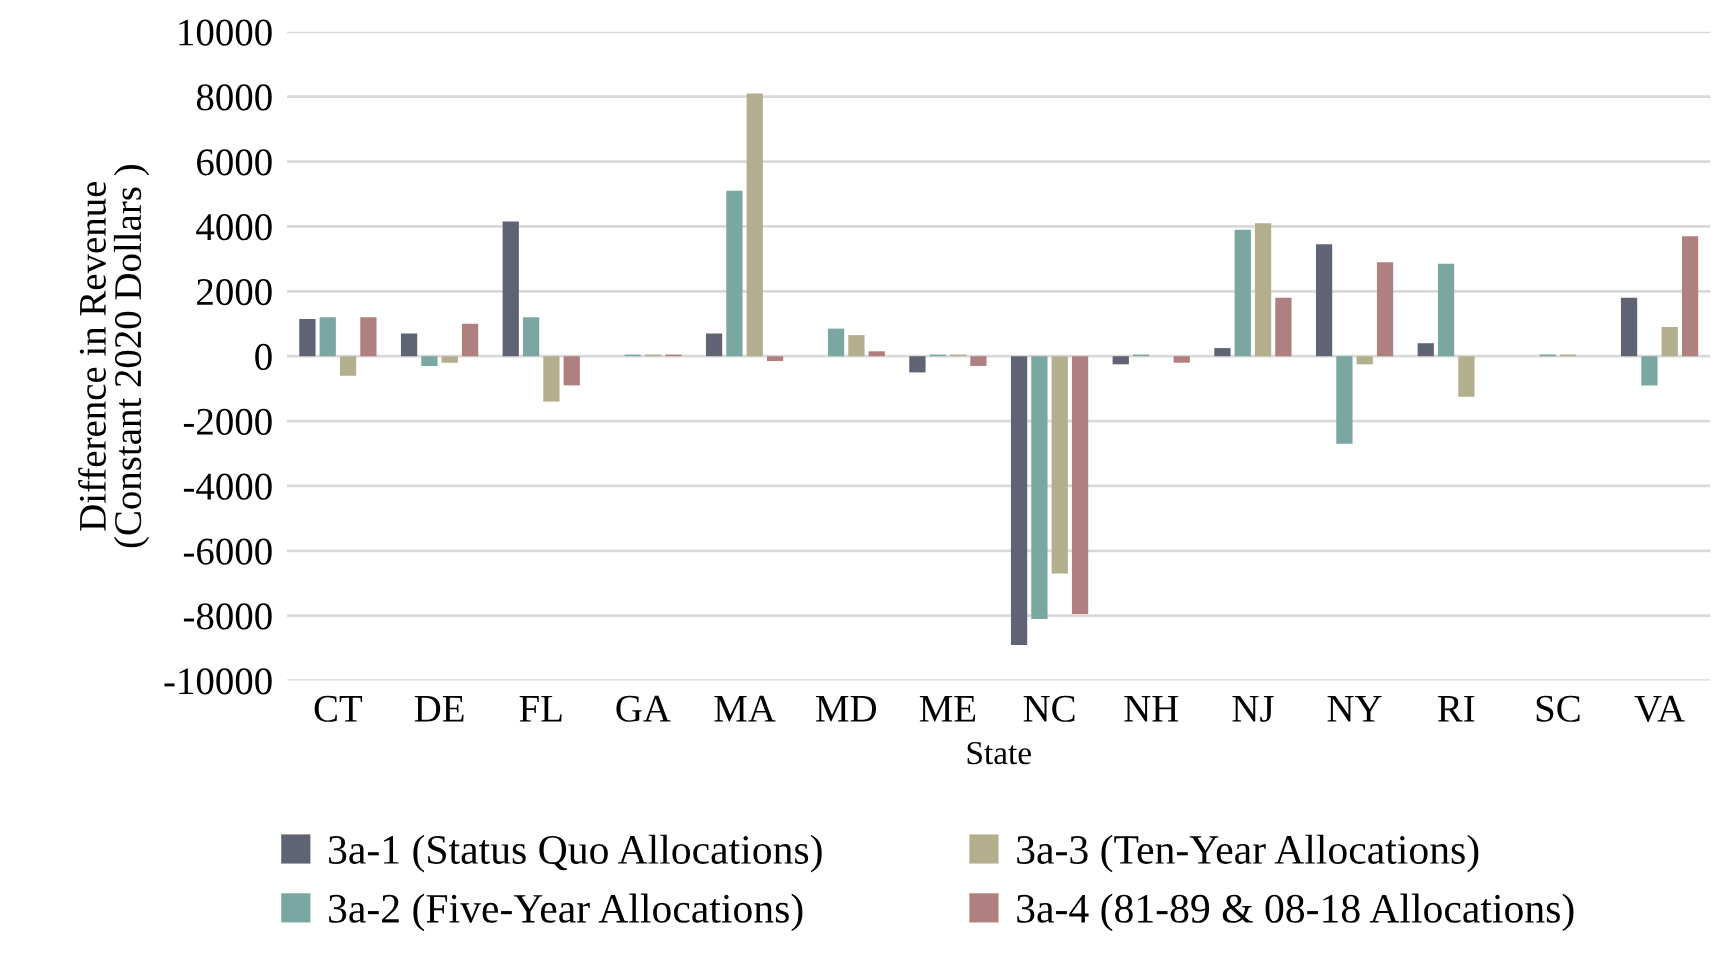  I want to click on x-tick-label: NJ, so click(1253, 708).